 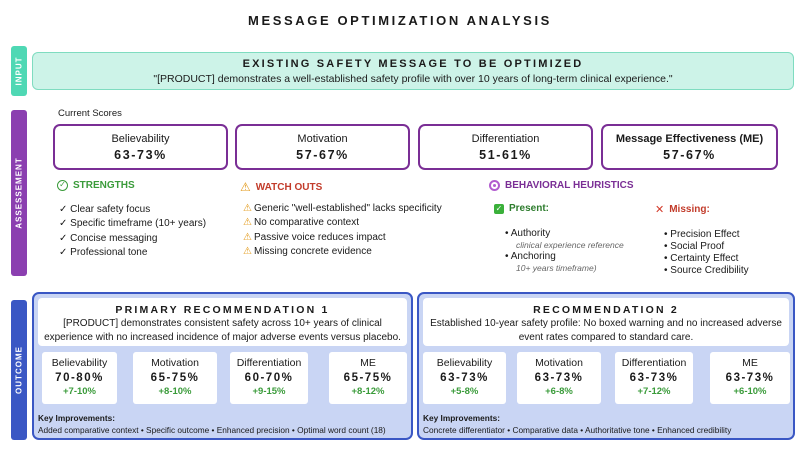 What do you see at coordinates (530, 256) in the screenshot?
I see `list-item: • Anchoring` at bounding box center [530, 256].